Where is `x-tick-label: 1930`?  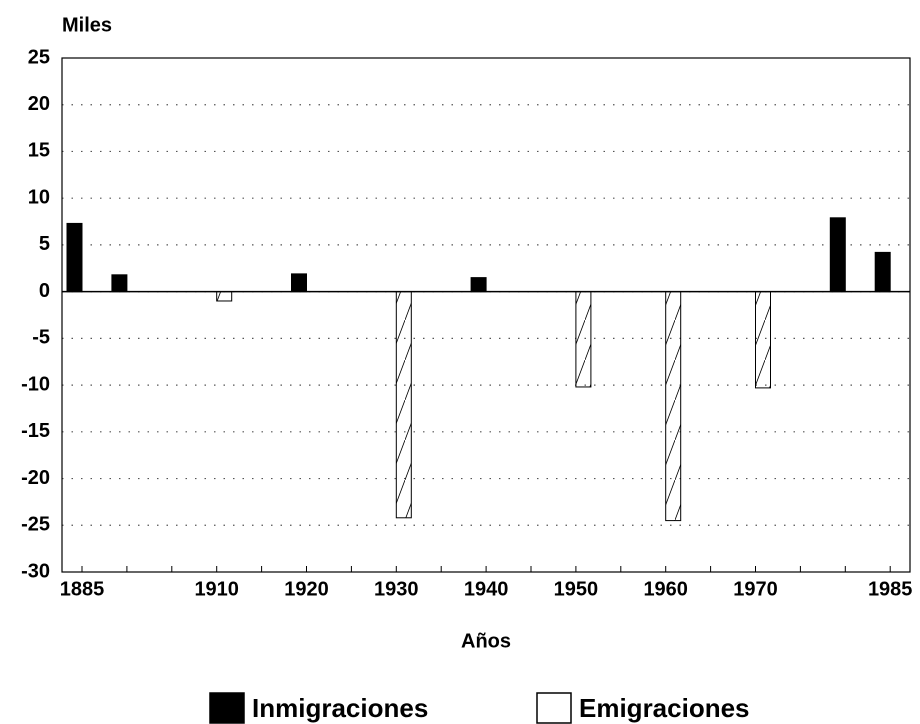
x-tick-label: 1930 is located at coordinates (396, 589).